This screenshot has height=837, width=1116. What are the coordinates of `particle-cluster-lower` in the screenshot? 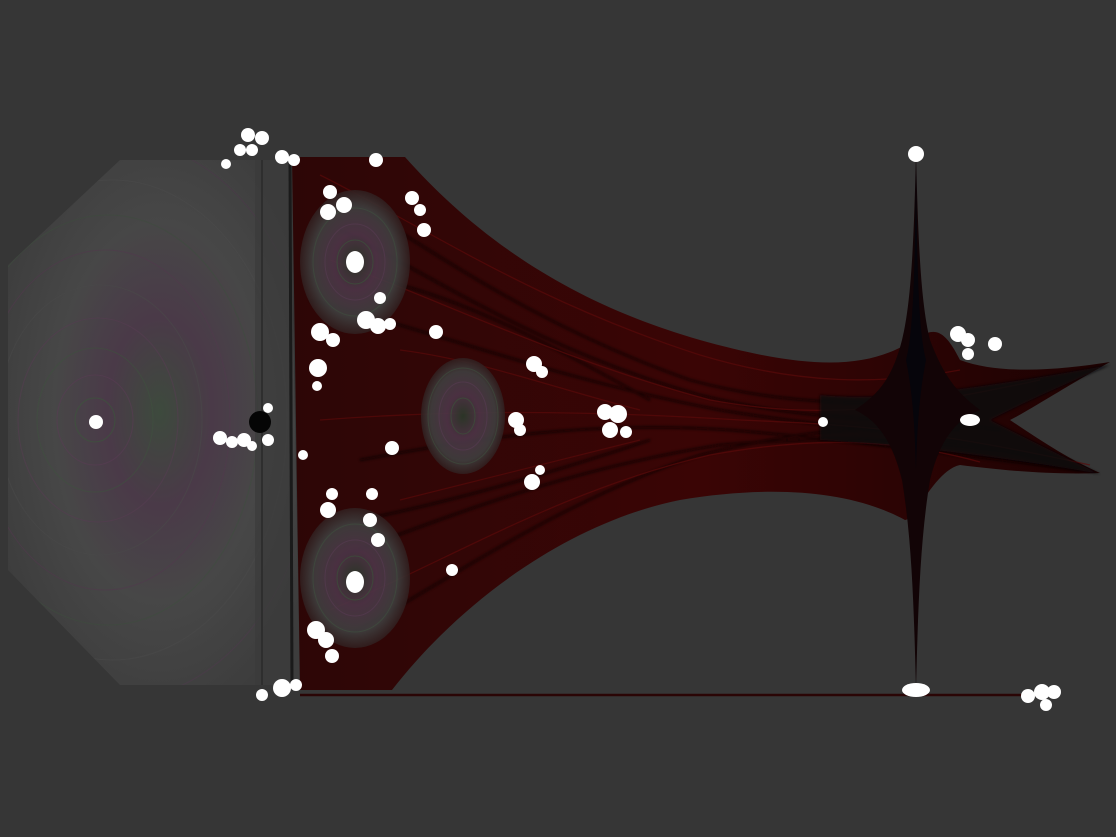 It's located at (357, 594).